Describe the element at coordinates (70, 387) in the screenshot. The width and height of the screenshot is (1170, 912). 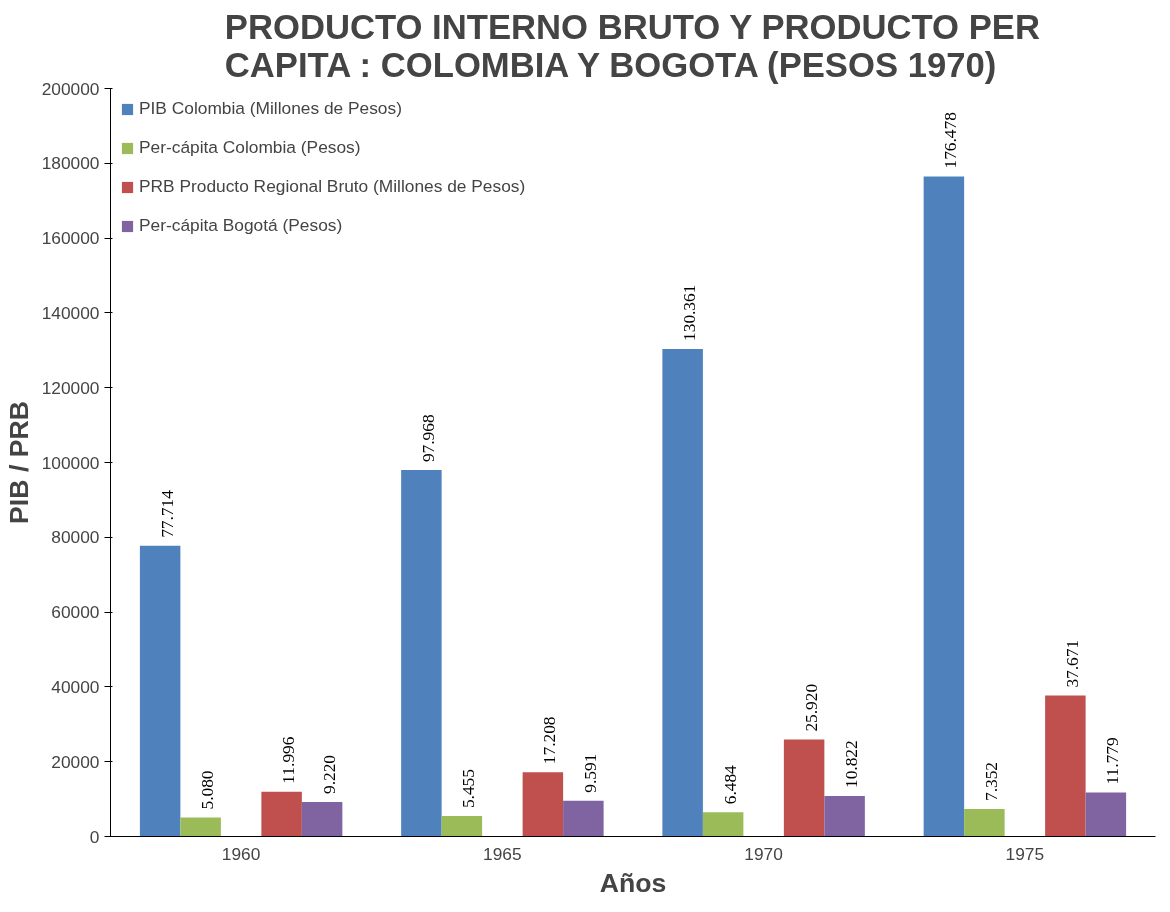
I see `y-tick-label: 120000` at that location.